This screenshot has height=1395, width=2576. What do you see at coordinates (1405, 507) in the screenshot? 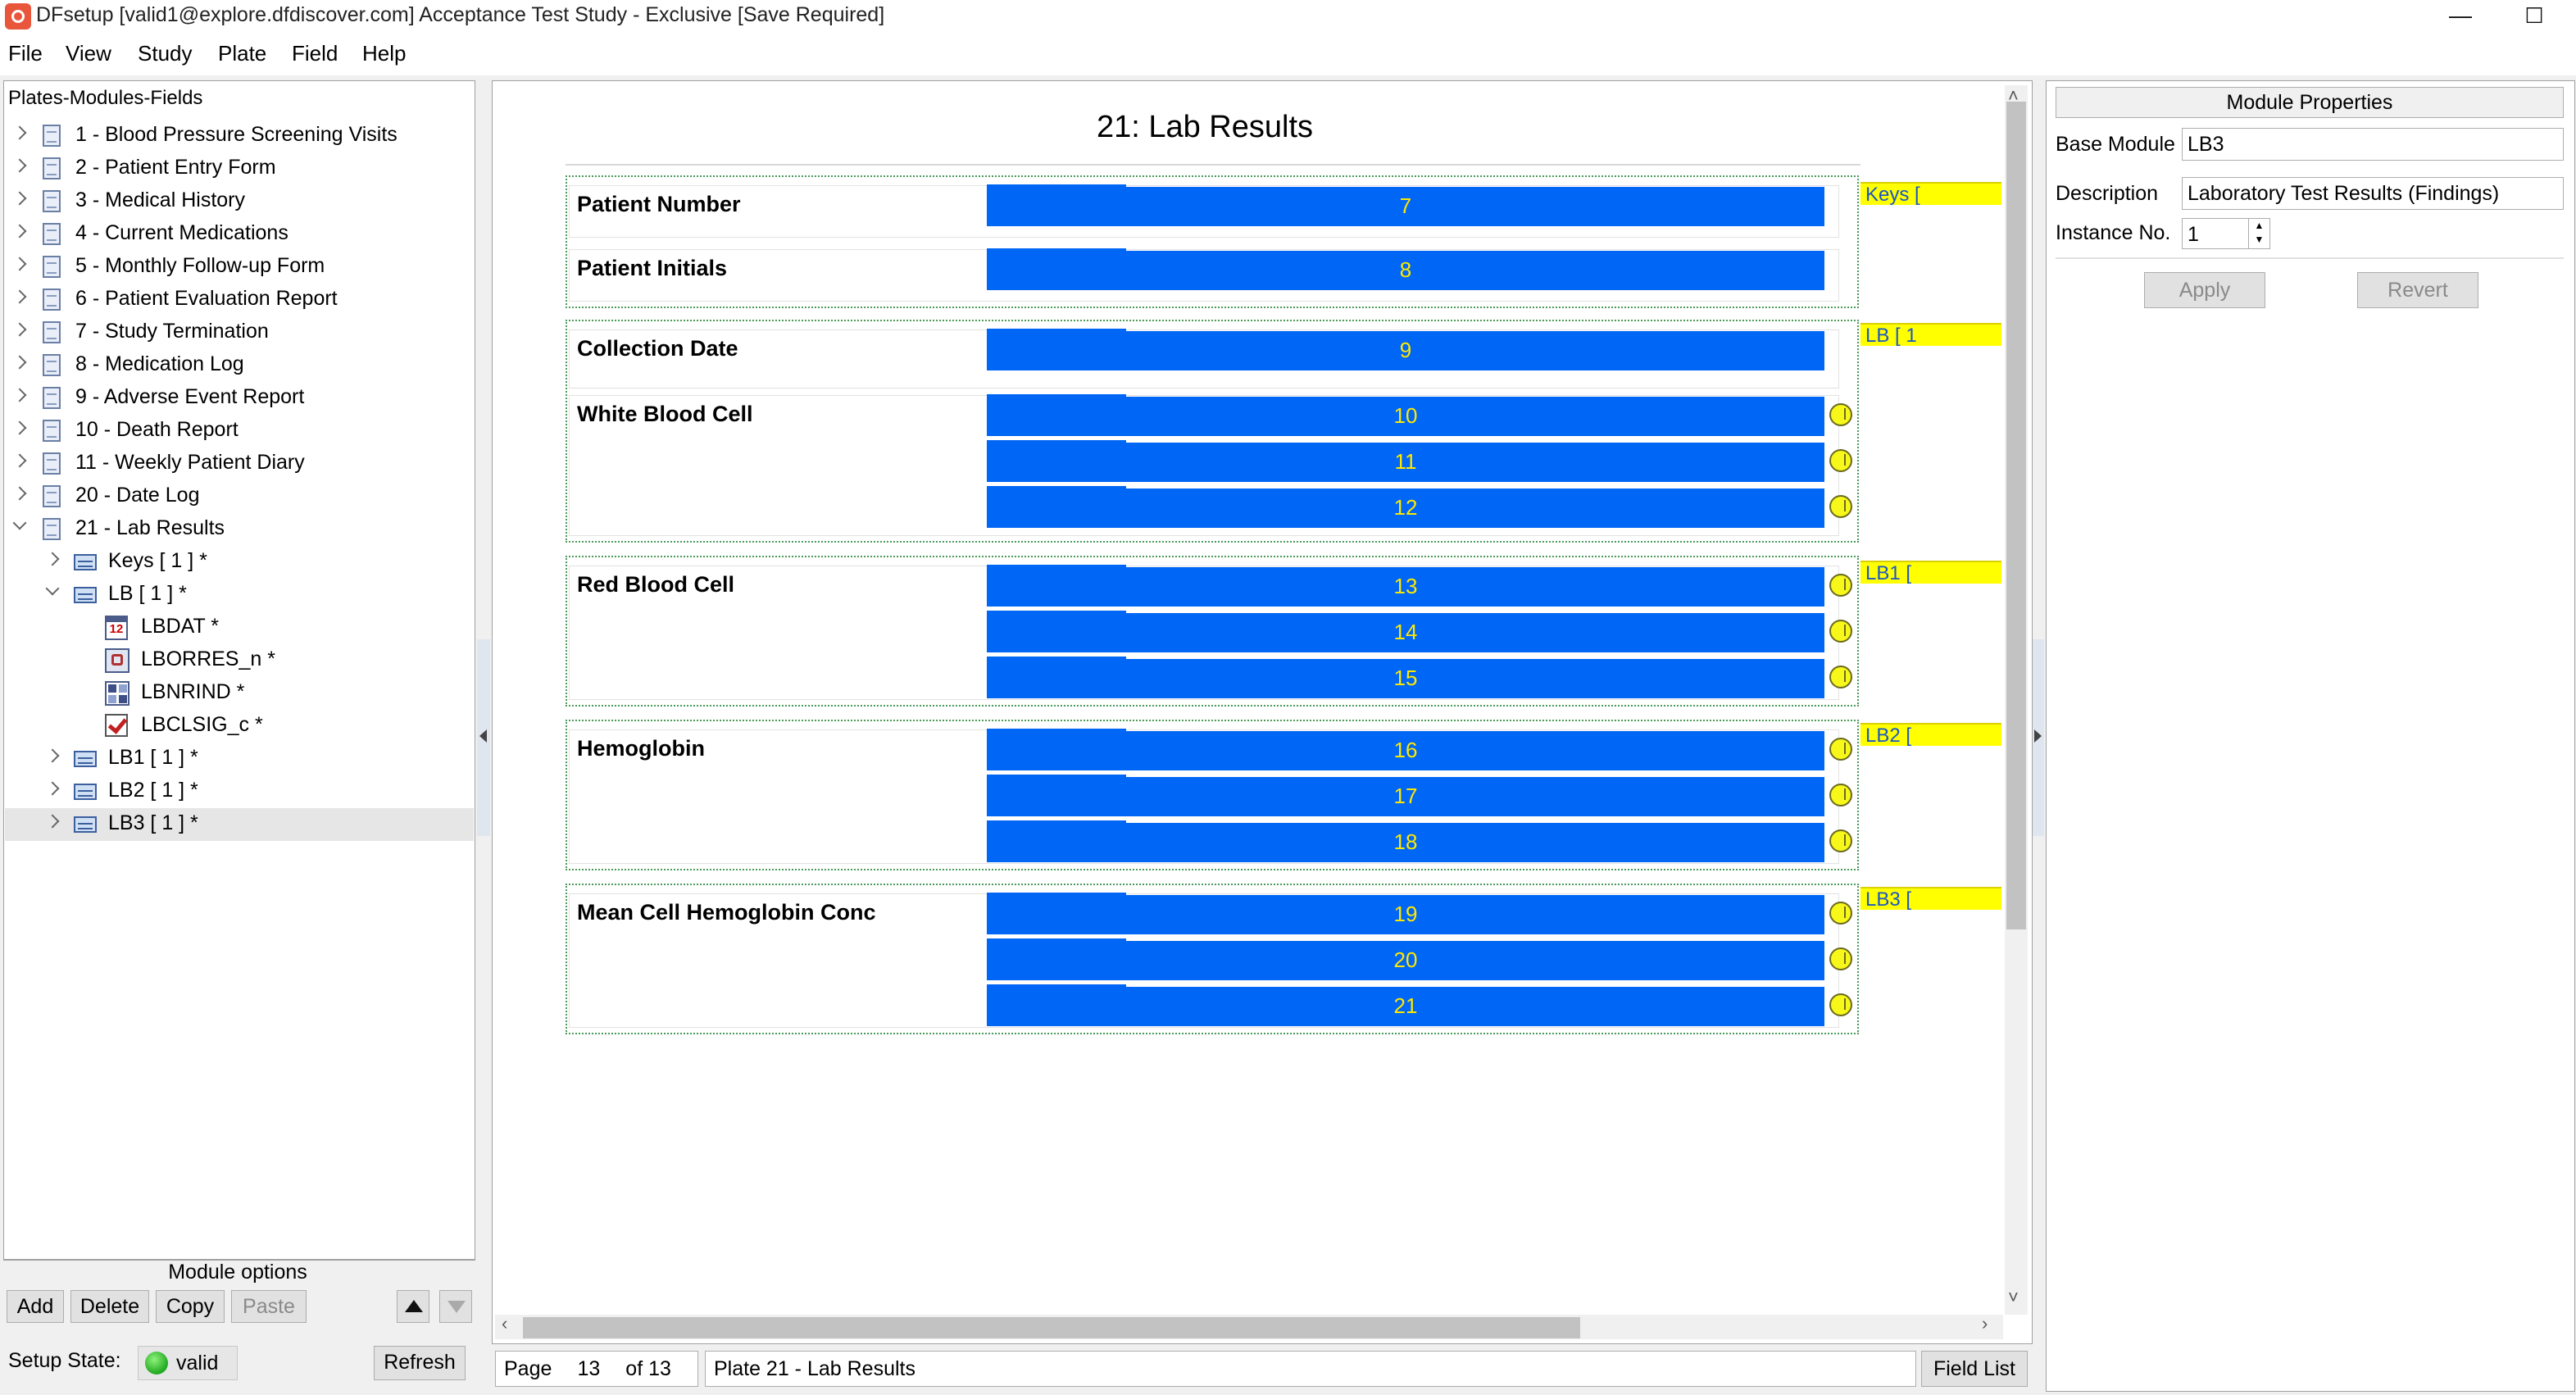
I see `data-field: 12` at bounding box center [1405, 507].